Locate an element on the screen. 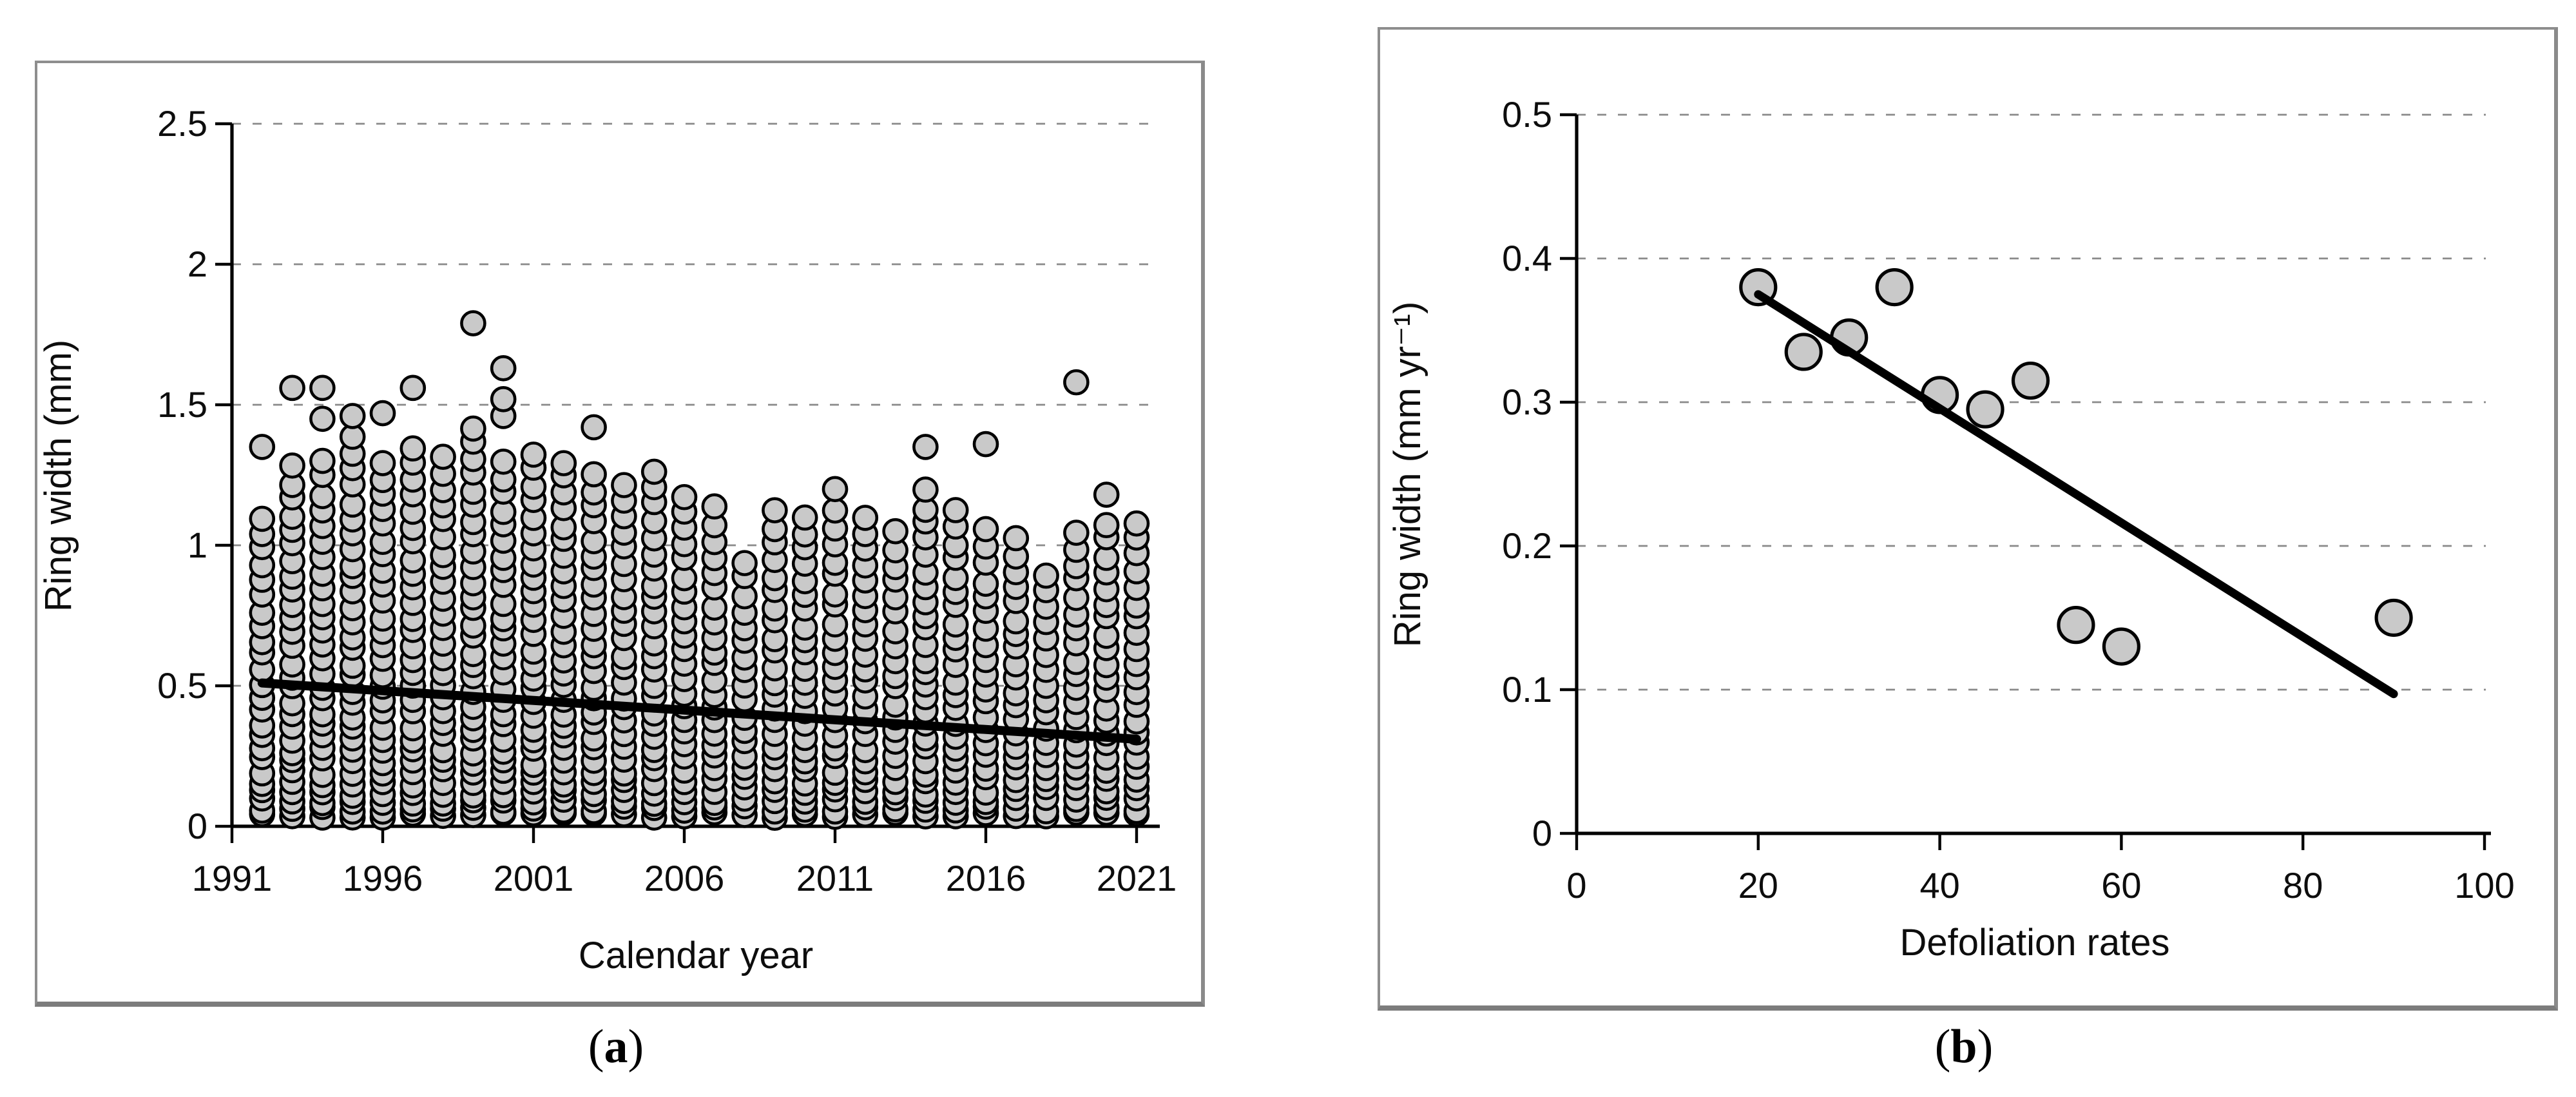  svg-text: 80 is located at coordinates (2303, 885).